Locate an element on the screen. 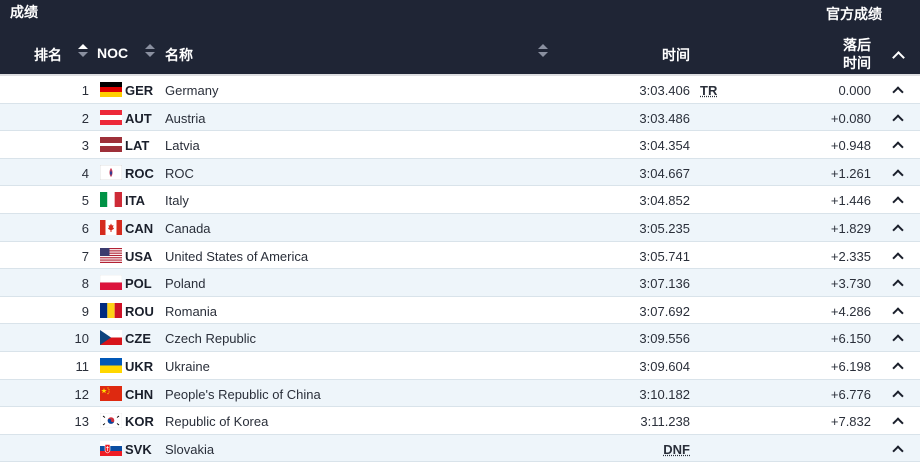 Image resolution: width=920 pixels, height=467 pixels. table-row: 3 LAT Latvia 3:04.354 +0.948 is located at coordinates (460, 145).